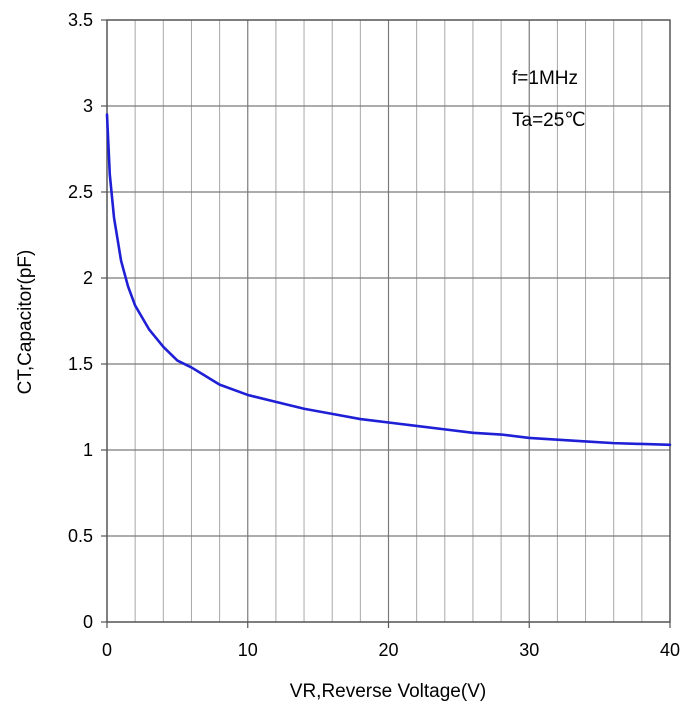 This screenshot has height=705, width=687. Describe the element at coordinates (88, 106) in the screenshot. I see `y-tick-label: 3` at that location.